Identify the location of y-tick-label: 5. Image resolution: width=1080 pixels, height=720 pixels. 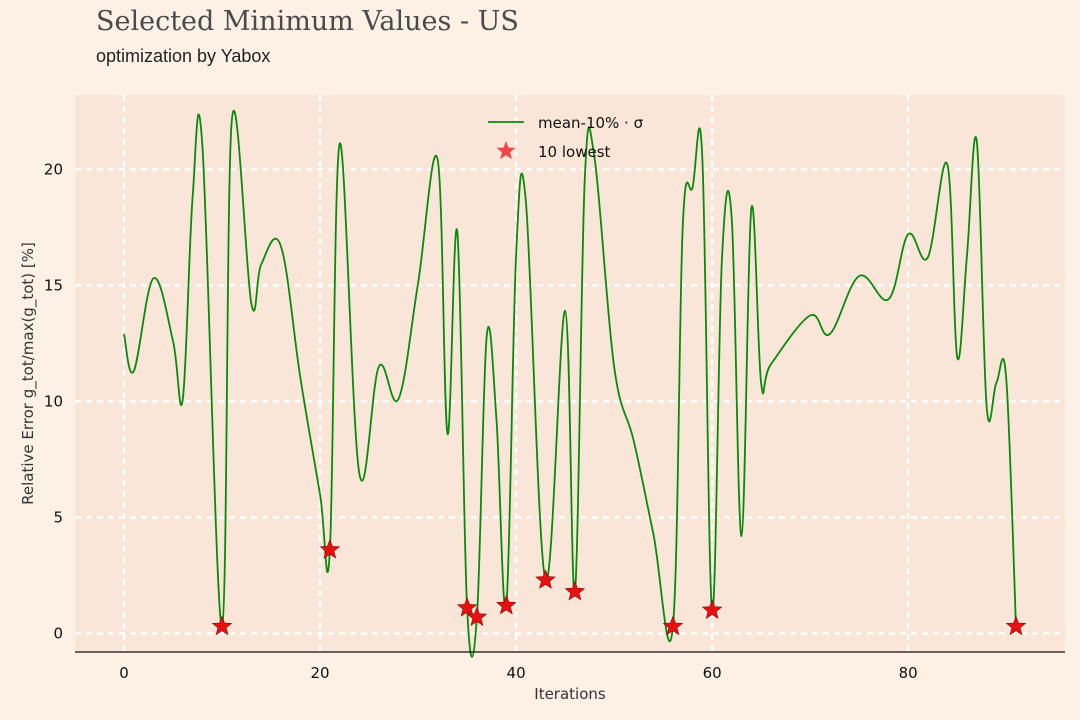
(58, 517).